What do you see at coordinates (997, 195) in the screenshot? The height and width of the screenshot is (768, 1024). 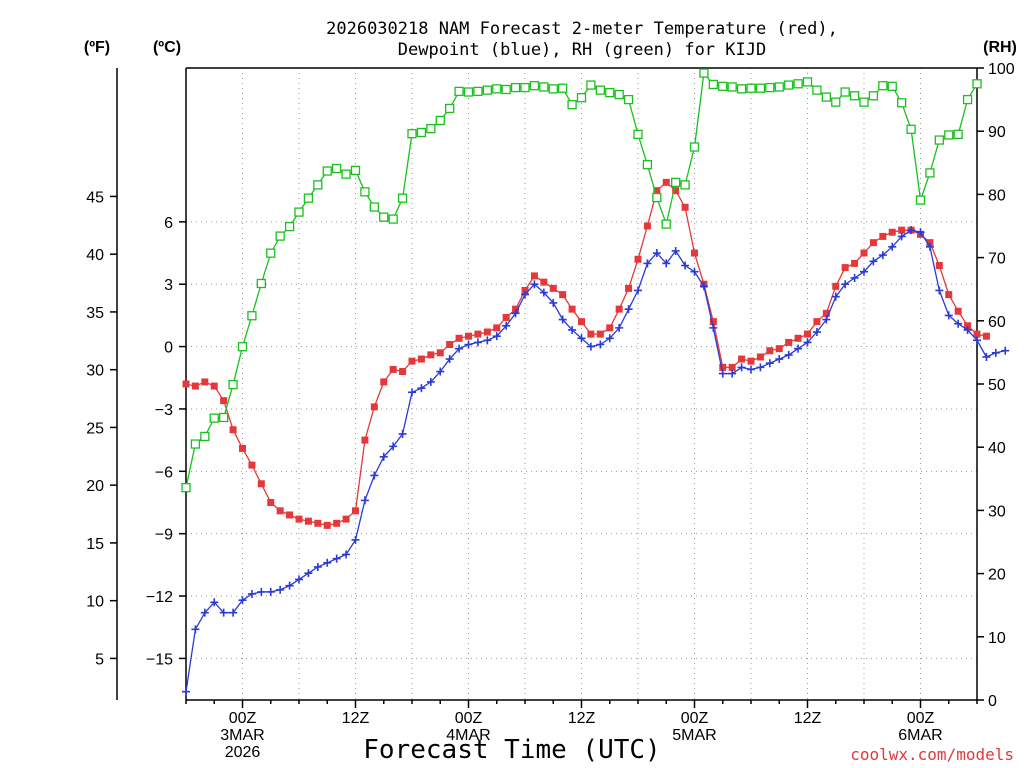 I see `rh-tick-label: 80` at bounding box center [997, 195].